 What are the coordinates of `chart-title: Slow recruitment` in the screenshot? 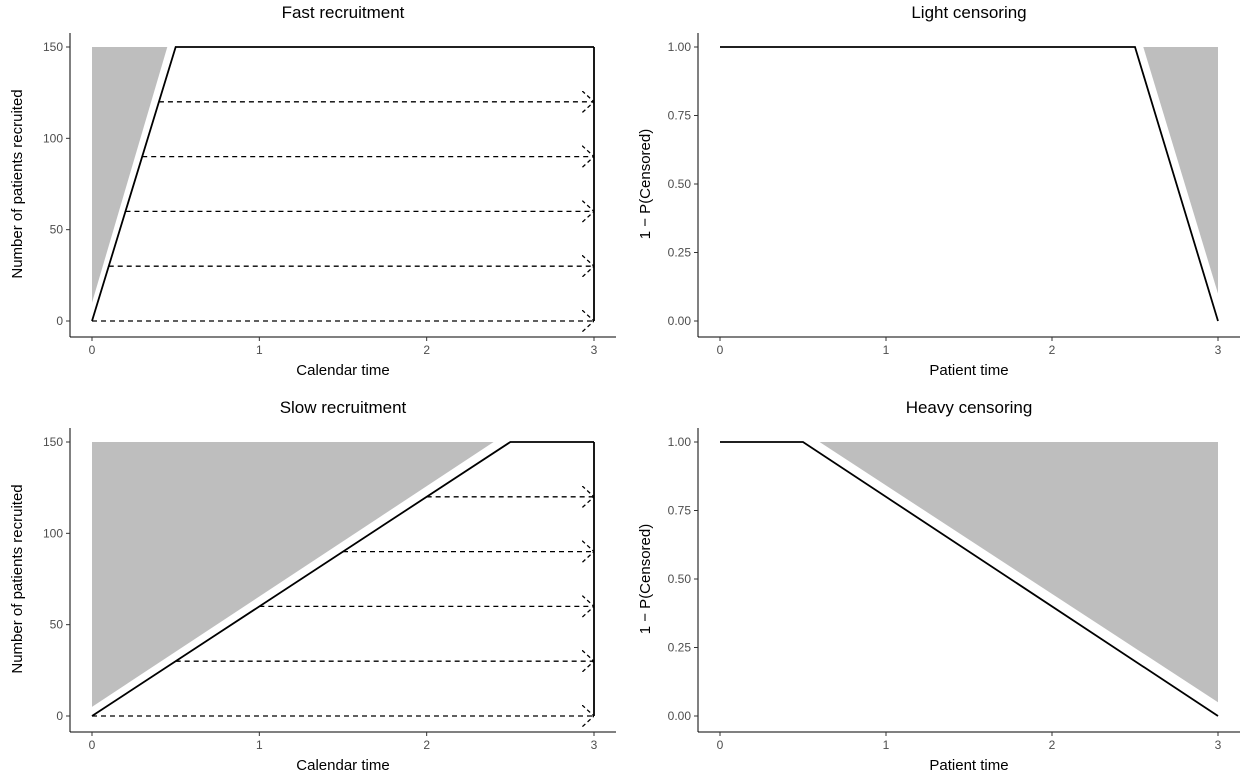 It's located at (343, 407).